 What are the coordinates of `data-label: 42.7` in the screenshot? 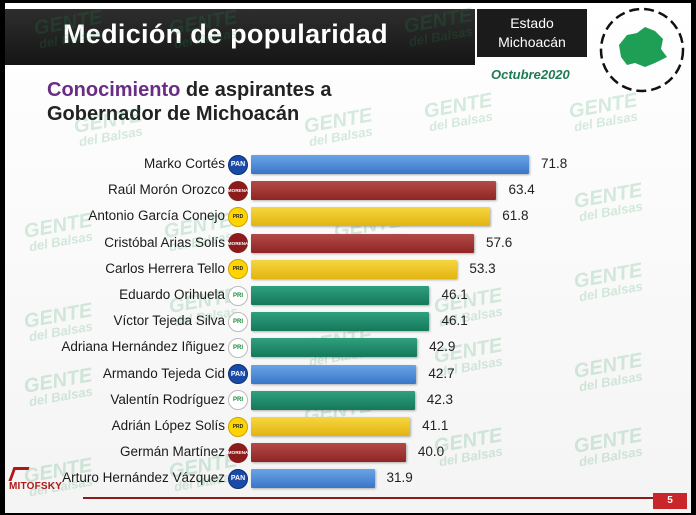 It's located at (441, 373).